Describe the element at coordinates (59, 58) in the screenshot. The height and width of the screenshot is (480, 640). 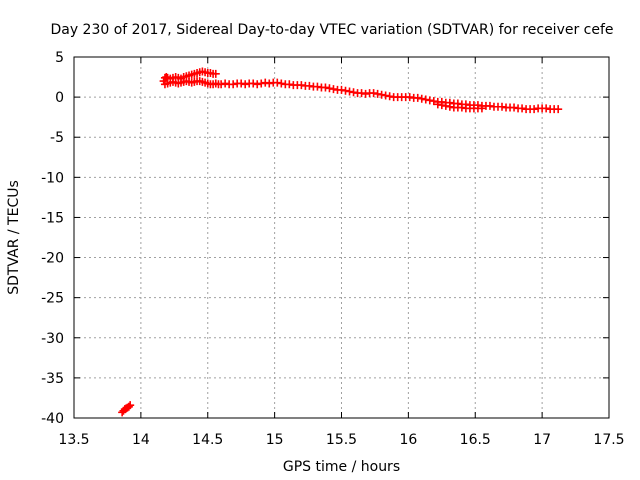
I see `y-tick-label: 5` at that location.